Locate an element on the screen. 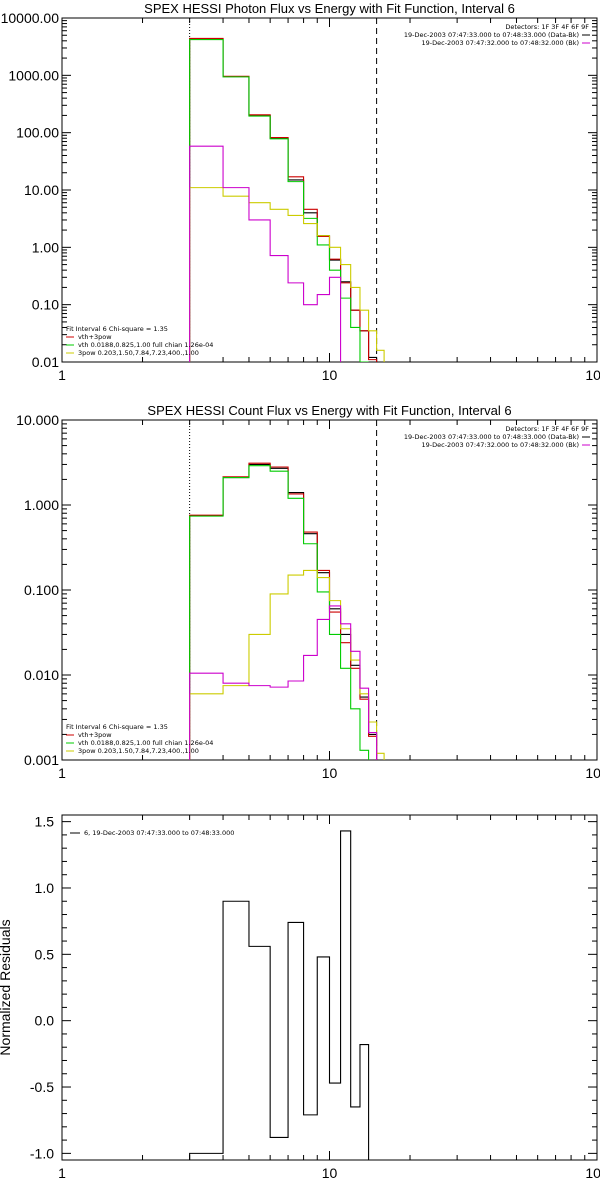 The image size is (600, 1200). y-tick-label: -0.5 is located at coordinates (42, 1087).